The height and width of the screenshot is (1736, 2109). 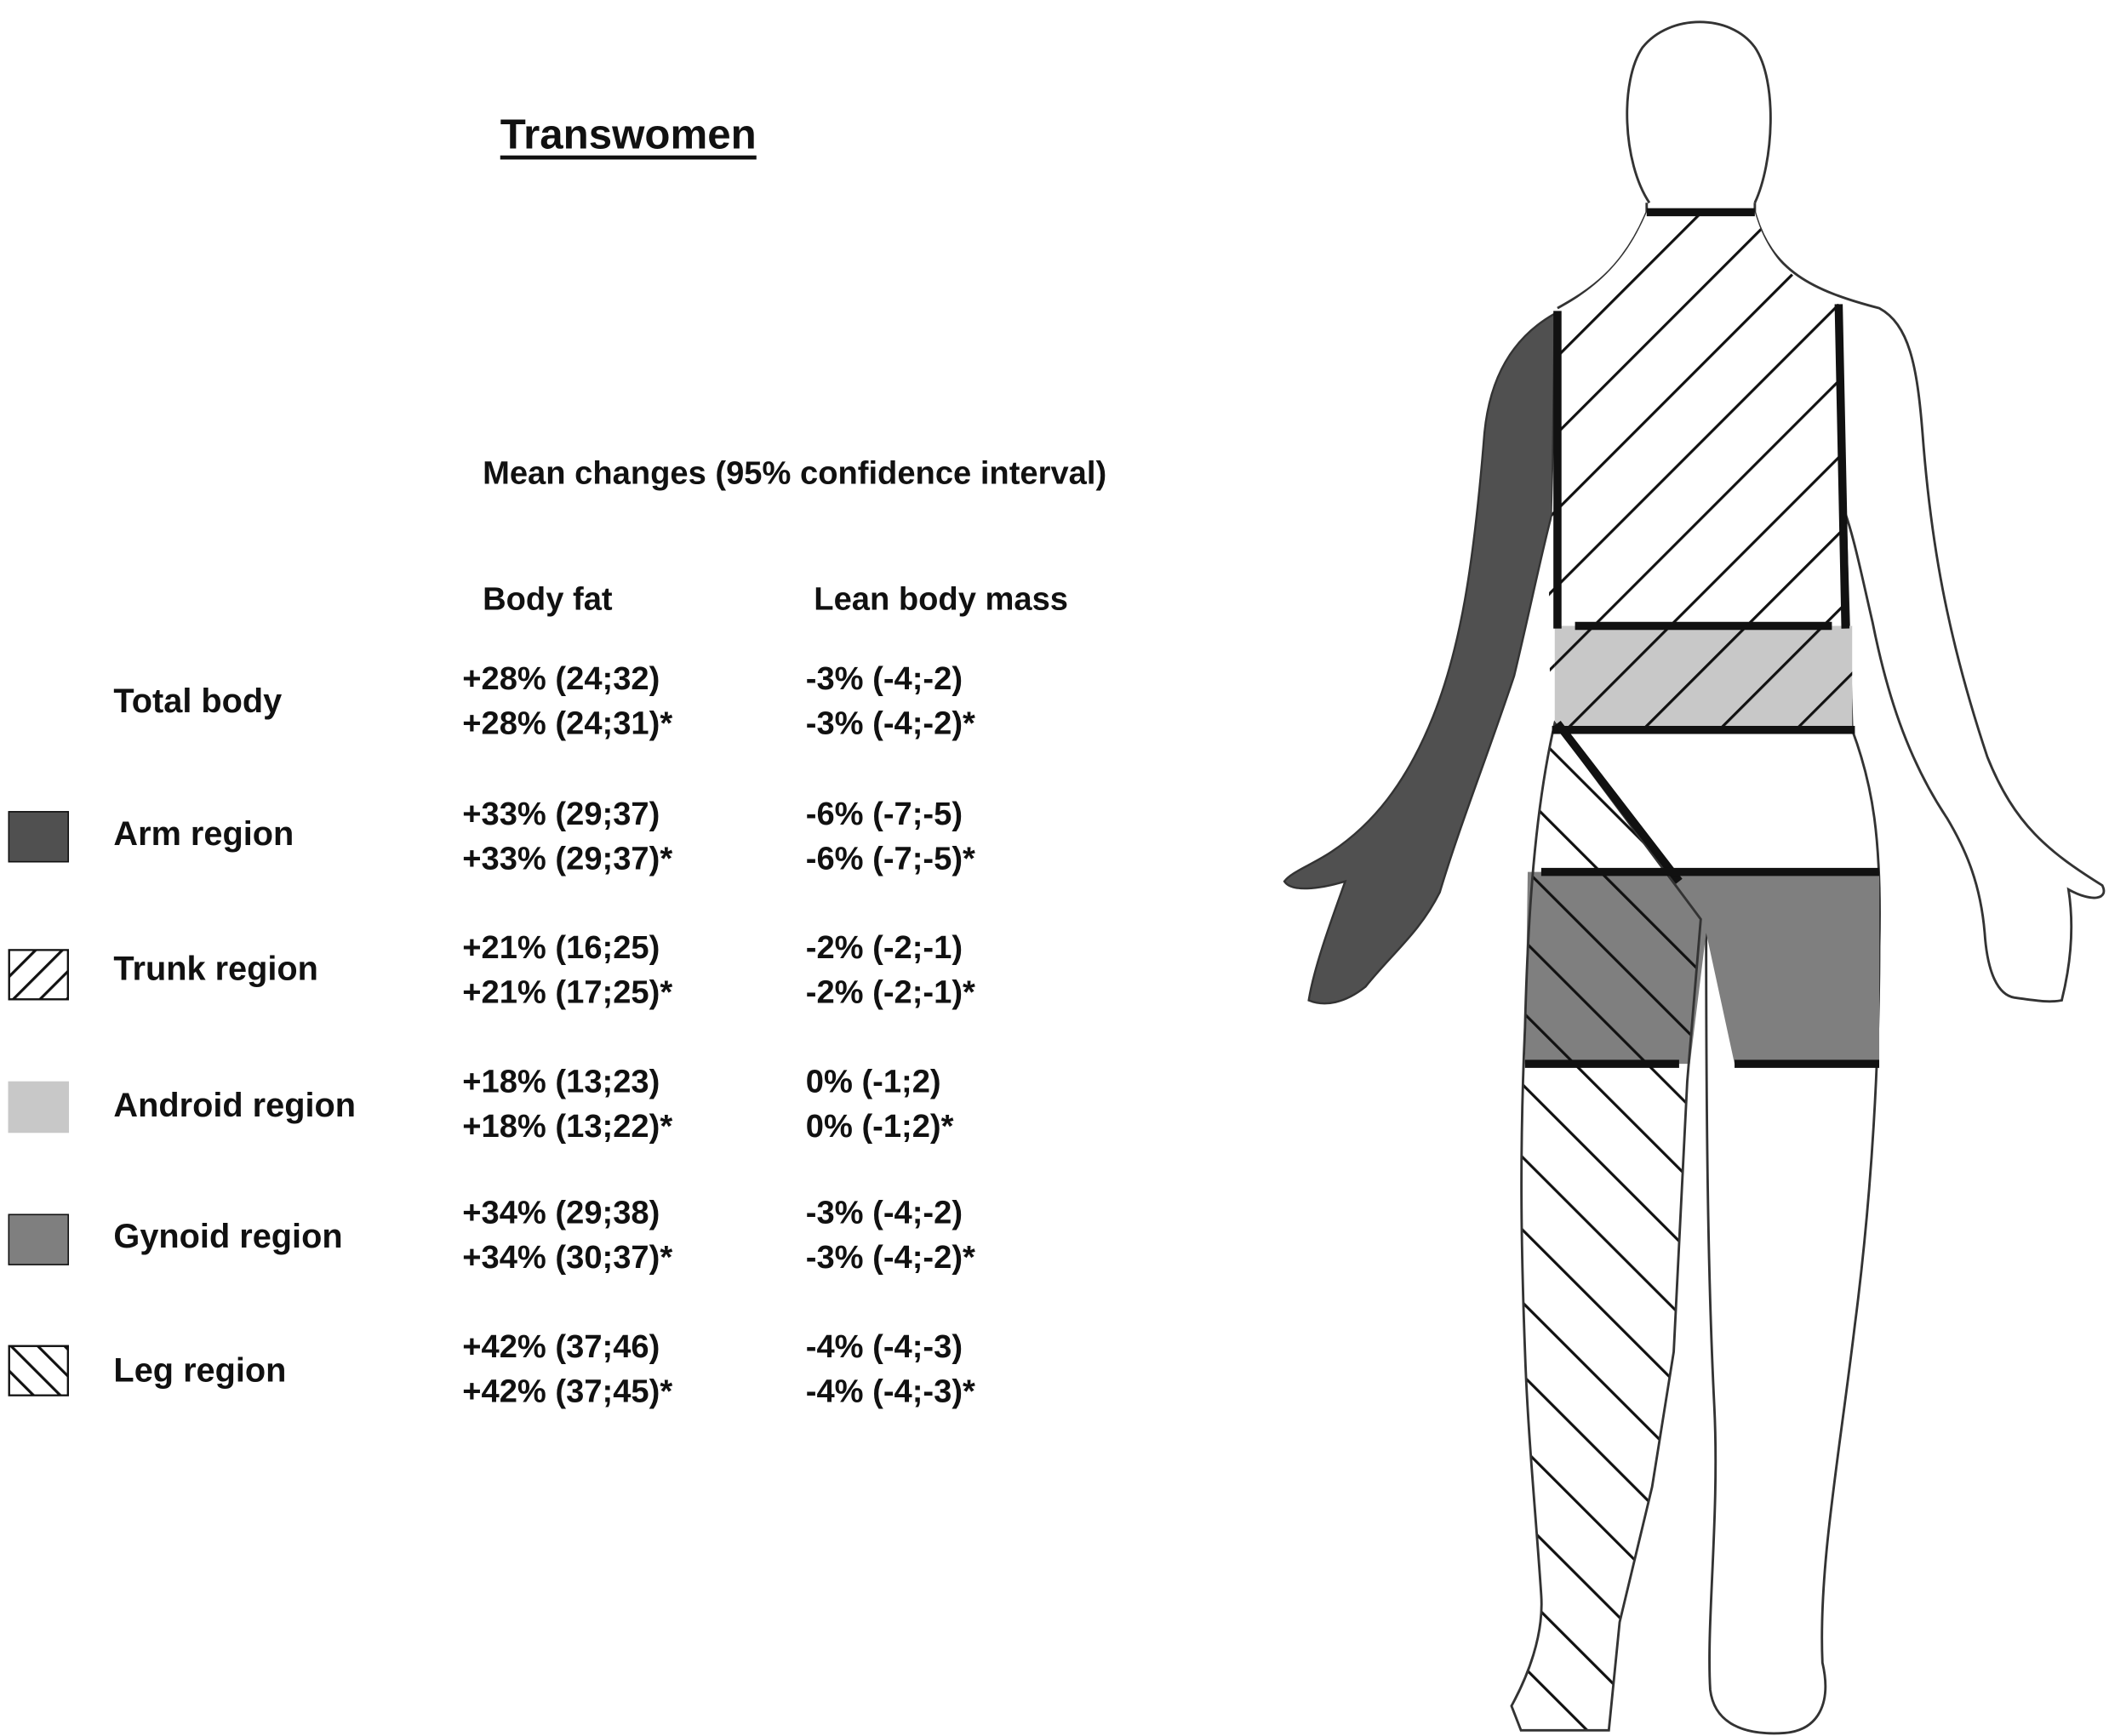 I want to click on value-adjusted: 0% (-1;2)*, so click(x=879, y=1126).